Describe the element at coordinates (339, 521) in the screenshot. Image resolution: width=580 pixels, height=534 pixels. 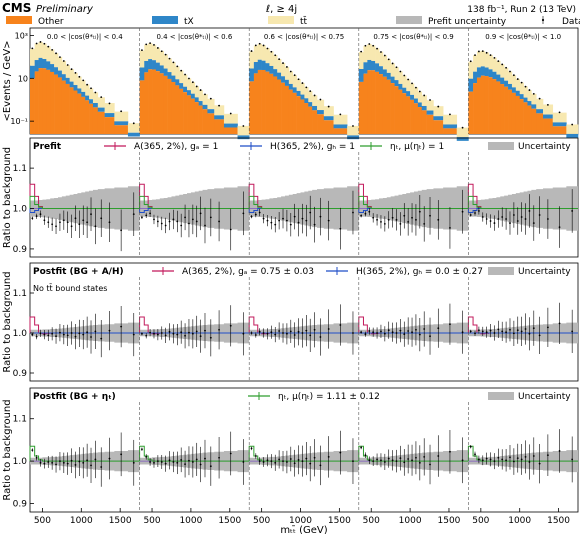
I see `xtick-label: 1500` at that location.